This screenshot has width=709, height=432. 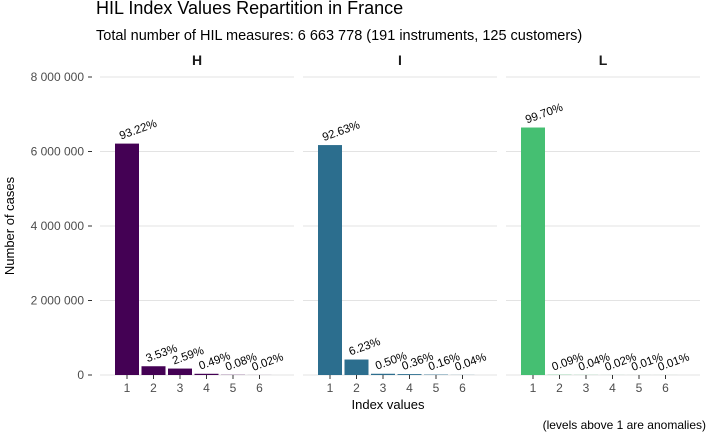 I want to click on y-axis: 0 2 000 000 4 000 000 6 000 000 8 000 000, so click(x=61, y=226).